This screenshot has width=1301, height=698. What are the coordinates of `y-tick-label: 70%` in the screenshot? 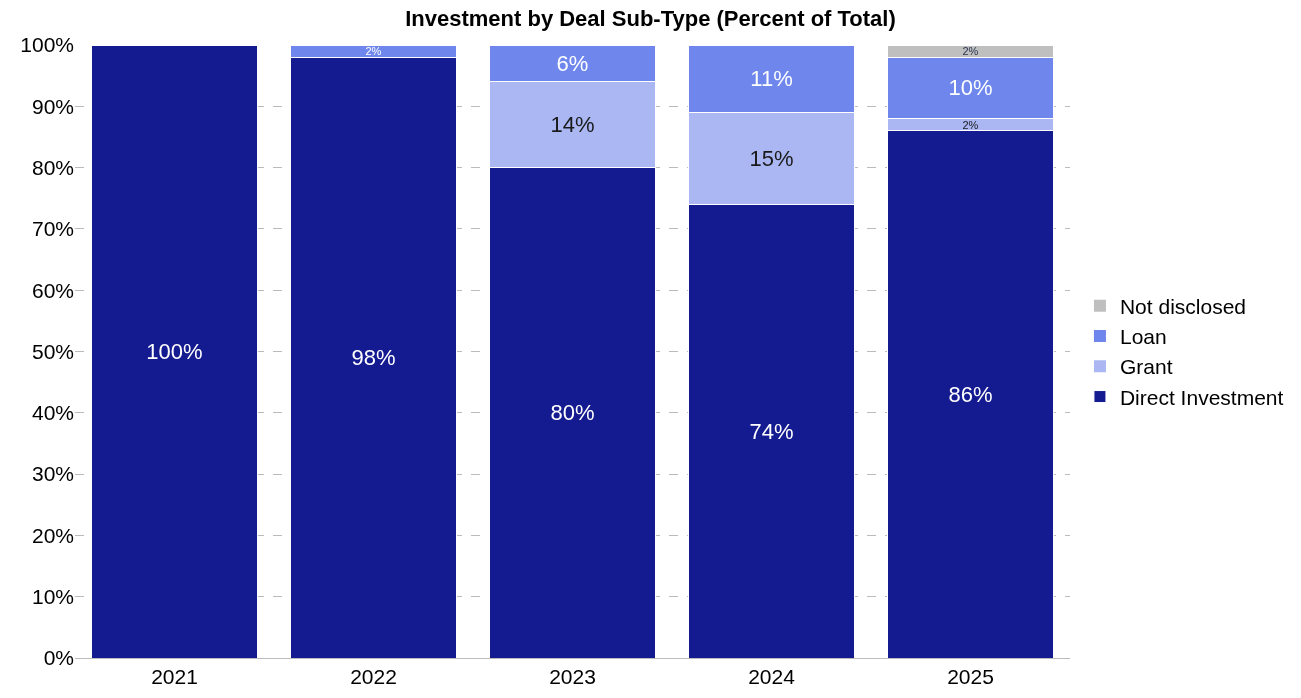 It's located at (52, 229).